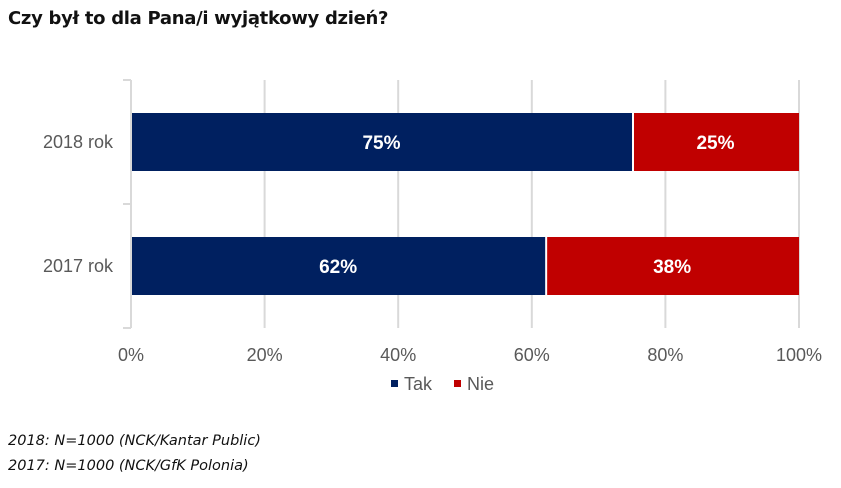 Image resolution: width=841 pixels, height=488 pixels. What do you see at coordinates (78, 142) in the screenshot?
I see `category-label: 2018 rok` at bounding box center [78, 142].